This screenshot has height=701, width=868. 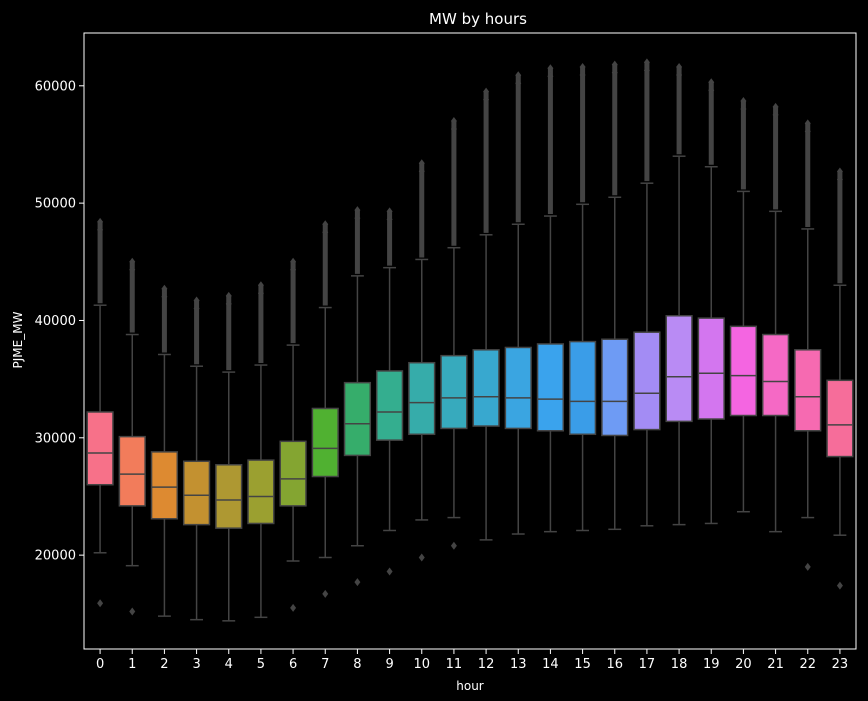 I want to click on x-tick-label: 1, so click(x=132, y=664).